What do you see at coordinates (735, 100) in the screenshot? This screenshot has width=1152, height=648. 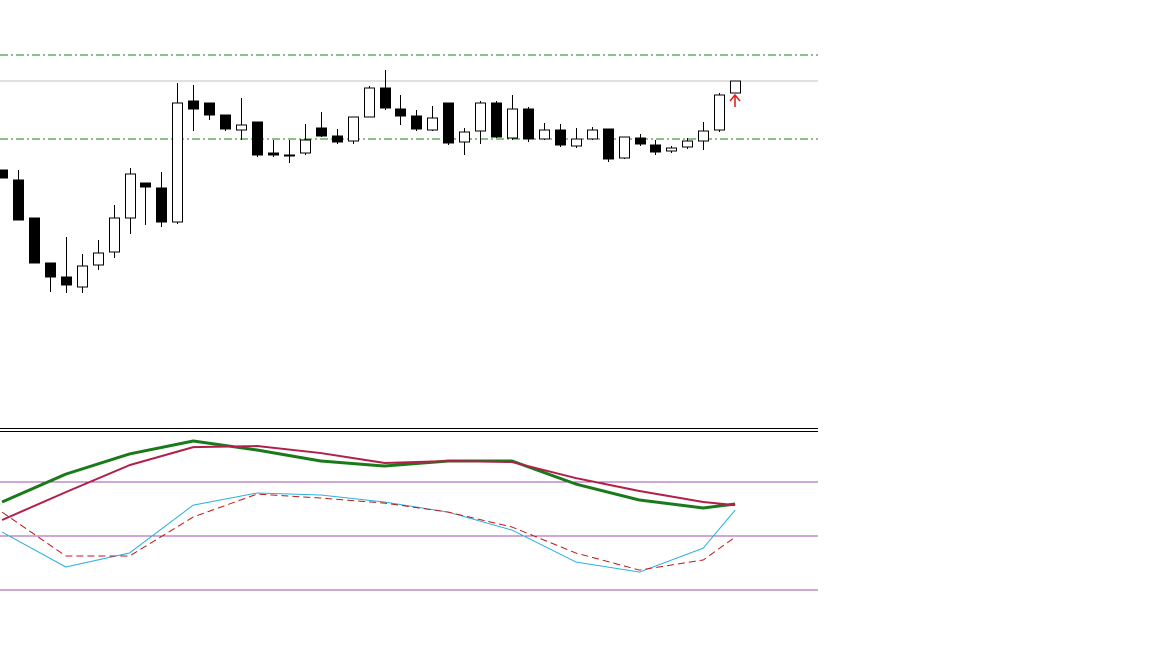 I see `signal-arrow` at bounding box center [735, 100].